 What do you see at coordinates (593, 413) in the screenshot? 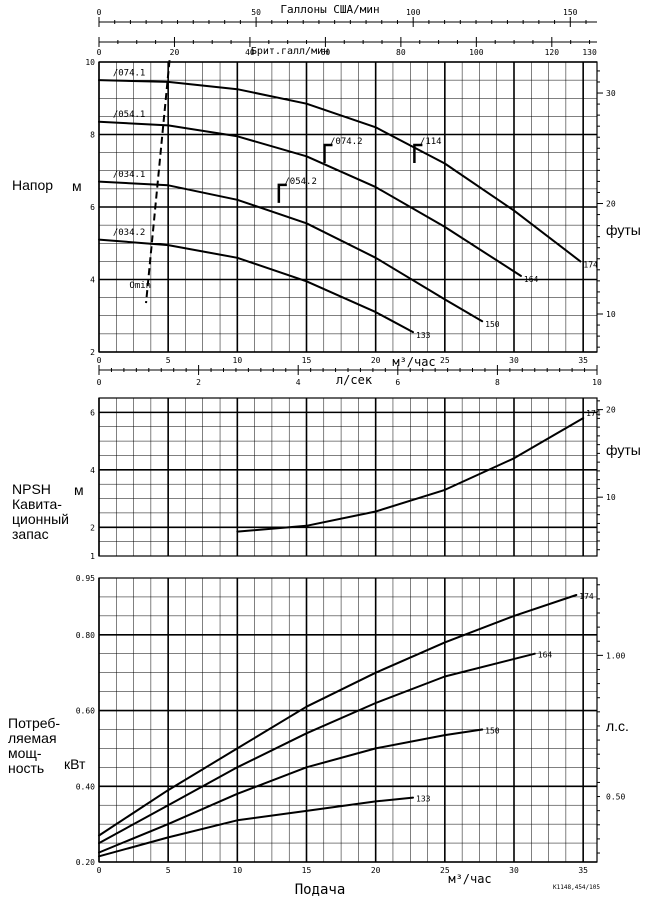
I see `npsh-curve-label: 174` at bounding box center [593, 413].